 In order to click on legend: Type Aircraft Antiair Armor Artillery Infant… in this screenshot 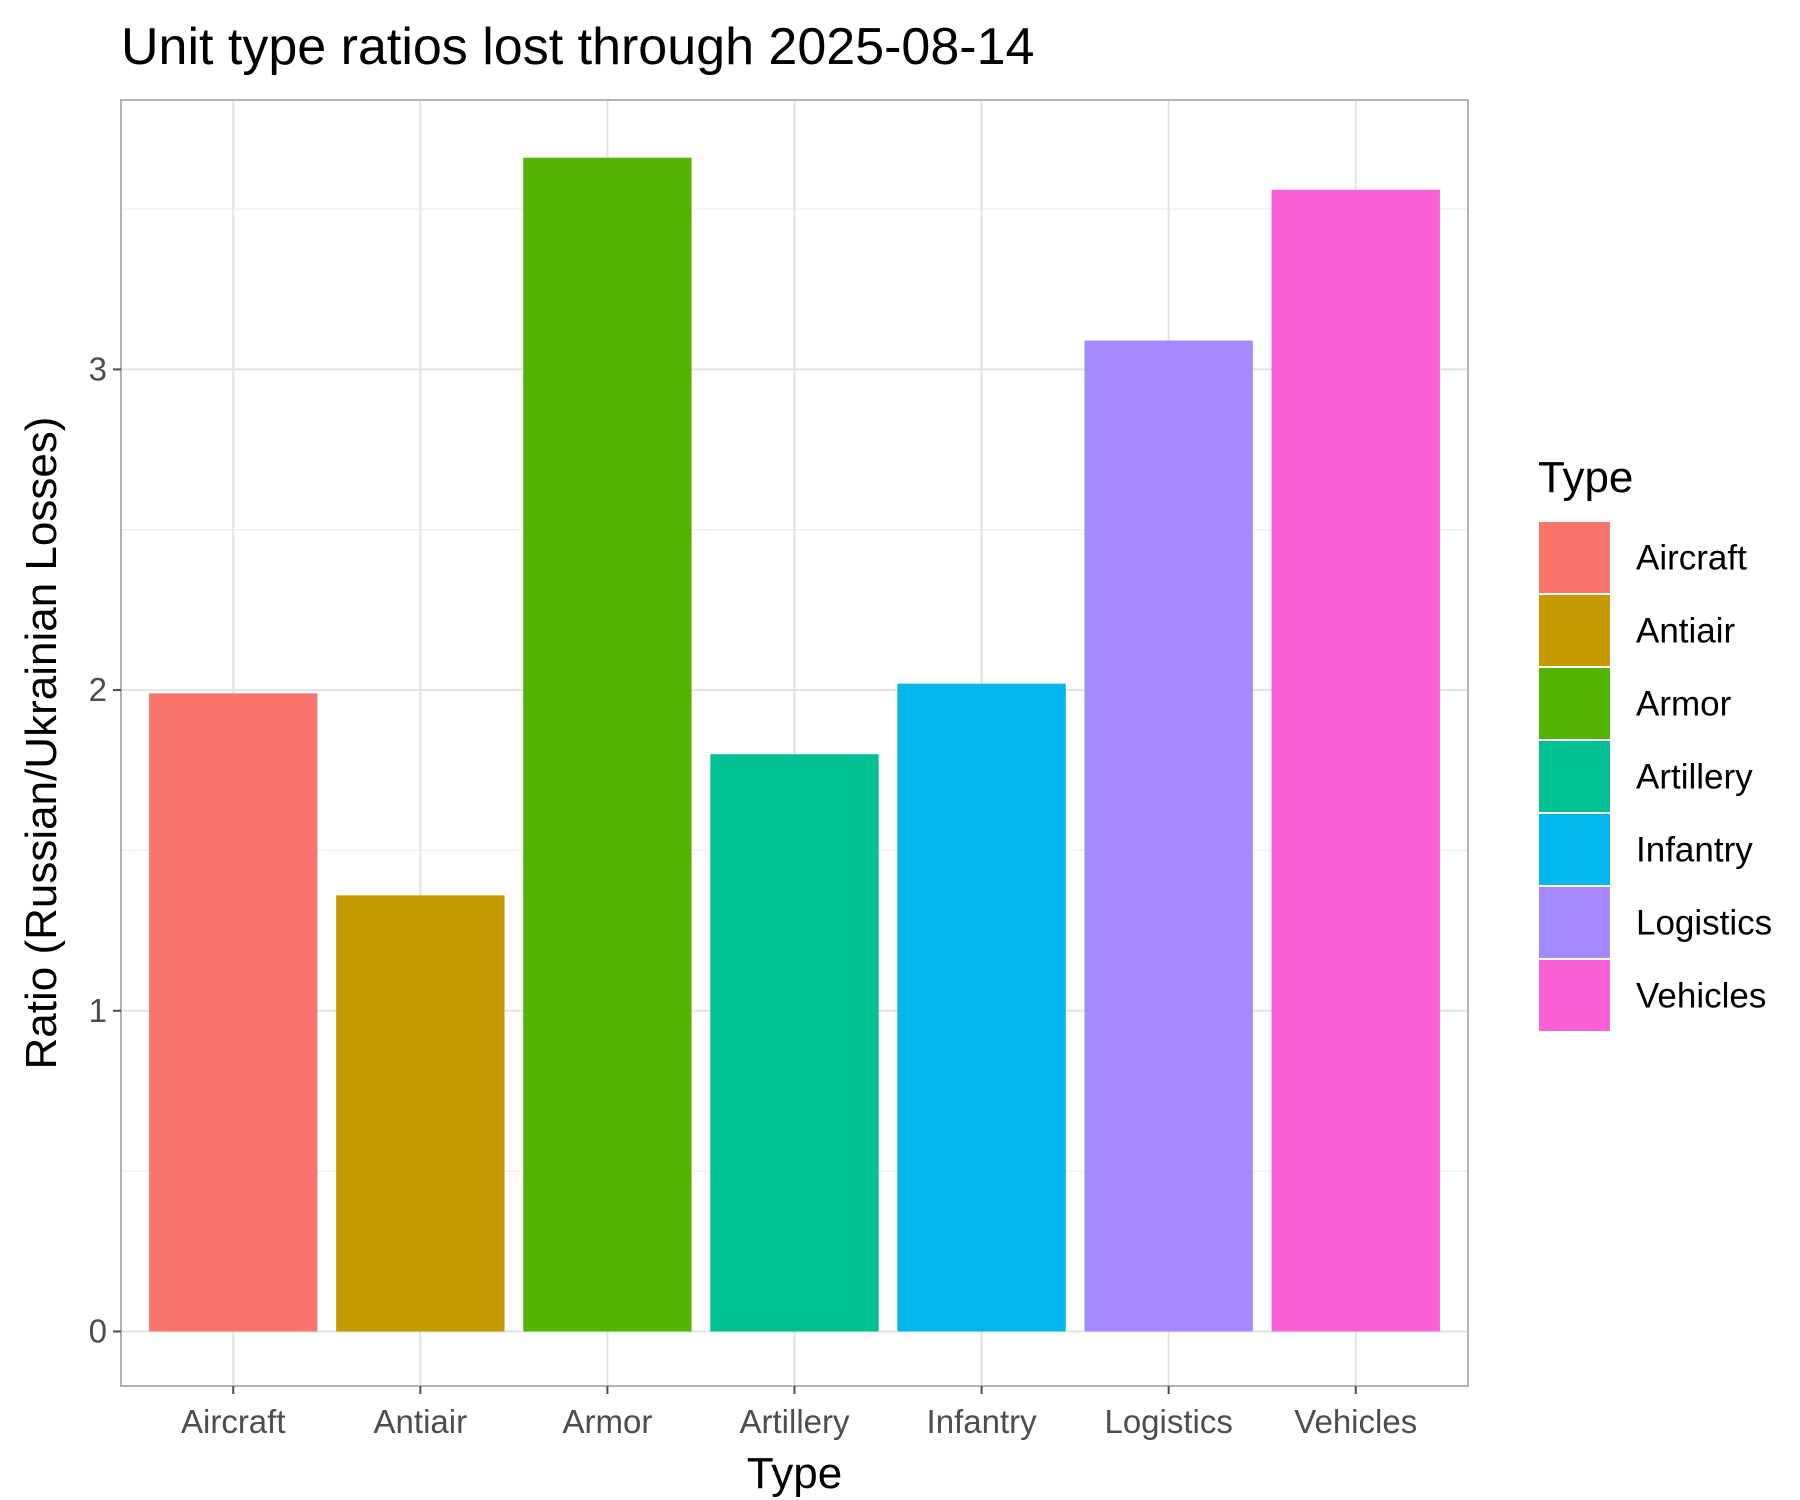, I will do `click(1655, 742)`.